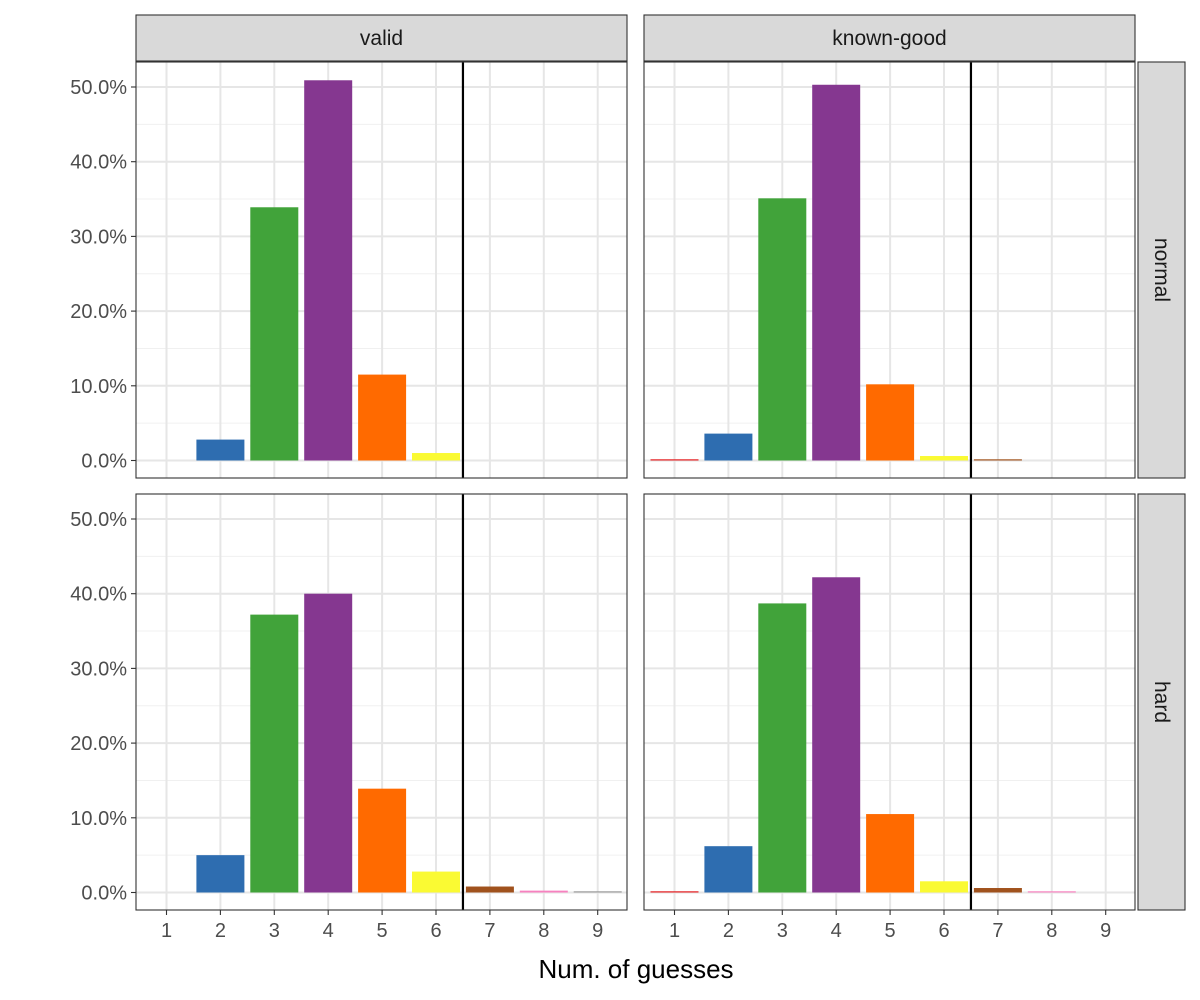  I want to click on x-axis-title: Num. of guesses, so click(635, 969).